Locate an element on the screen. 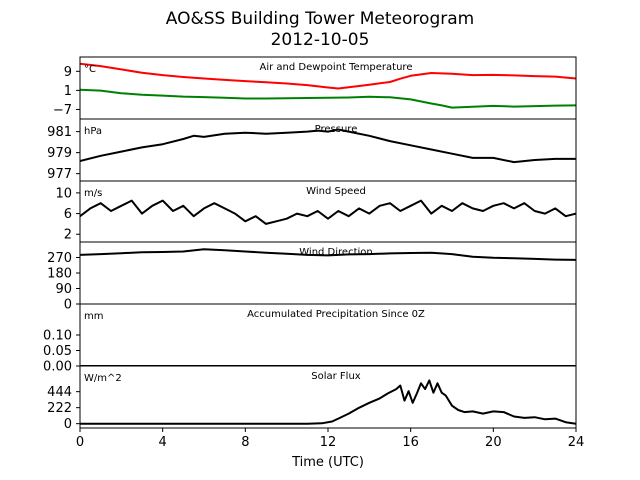  panel-2-ytick-label-0: 10 is located at coordinates (63, 193).